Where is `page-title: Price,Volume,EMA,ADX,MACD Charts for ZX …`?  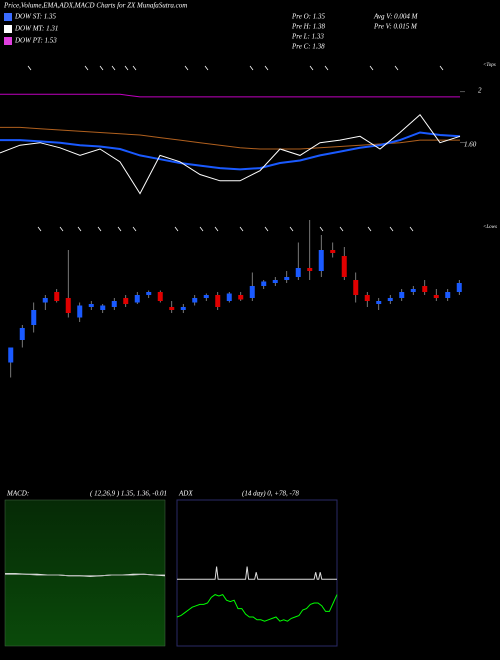 page-title: Price,Volume,EMA,ADX,MACD Charts for ZX … is located at coordinates (95, 6).